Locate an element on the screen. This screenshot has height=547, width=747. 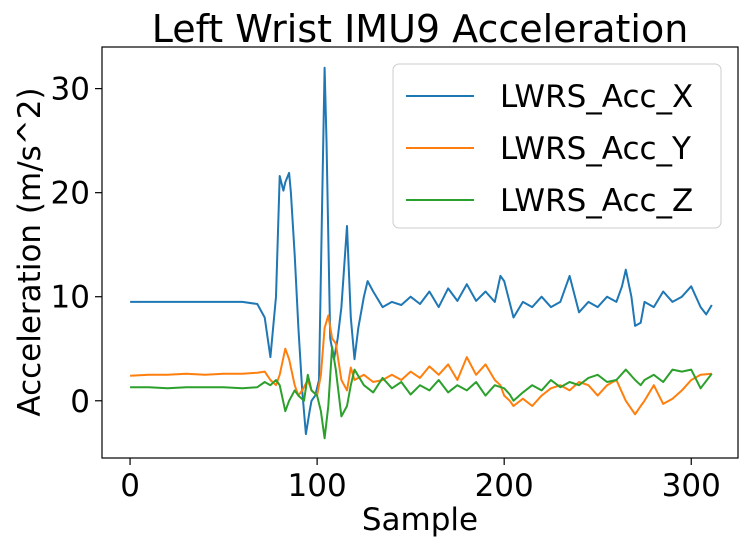
x-tick-label: 300 is located at coordinates (691, 486).